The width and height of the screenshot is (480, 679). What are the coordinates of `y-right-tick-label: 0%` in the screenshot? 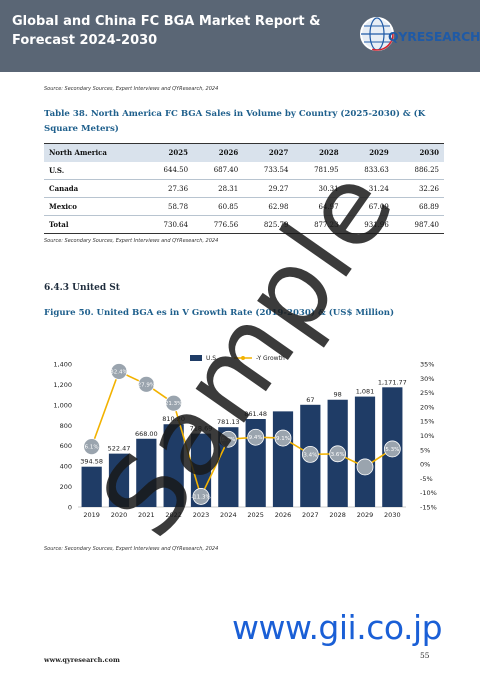 It's located at (425, 465).